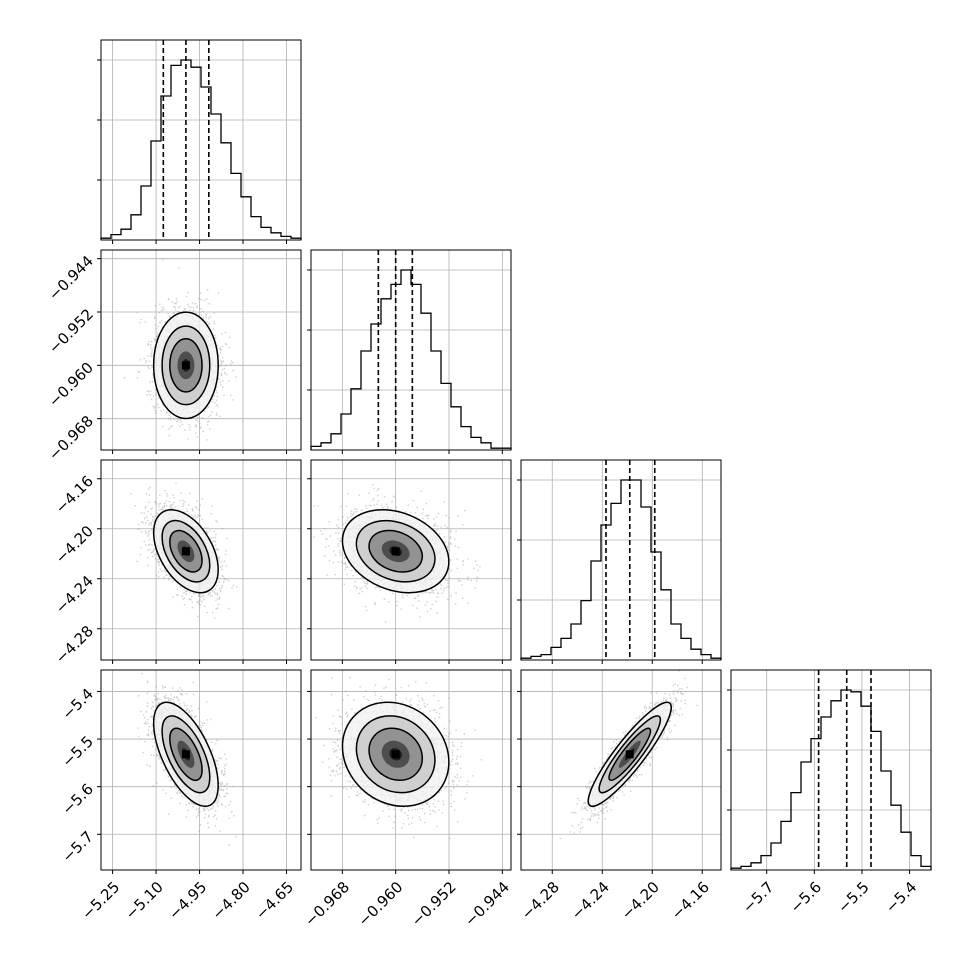 The height and width of the screenshot is (970, 970). Describe the element at coordinates (71, 331) in the screenshot. I see `y-tick-label: −0.952` at that location.